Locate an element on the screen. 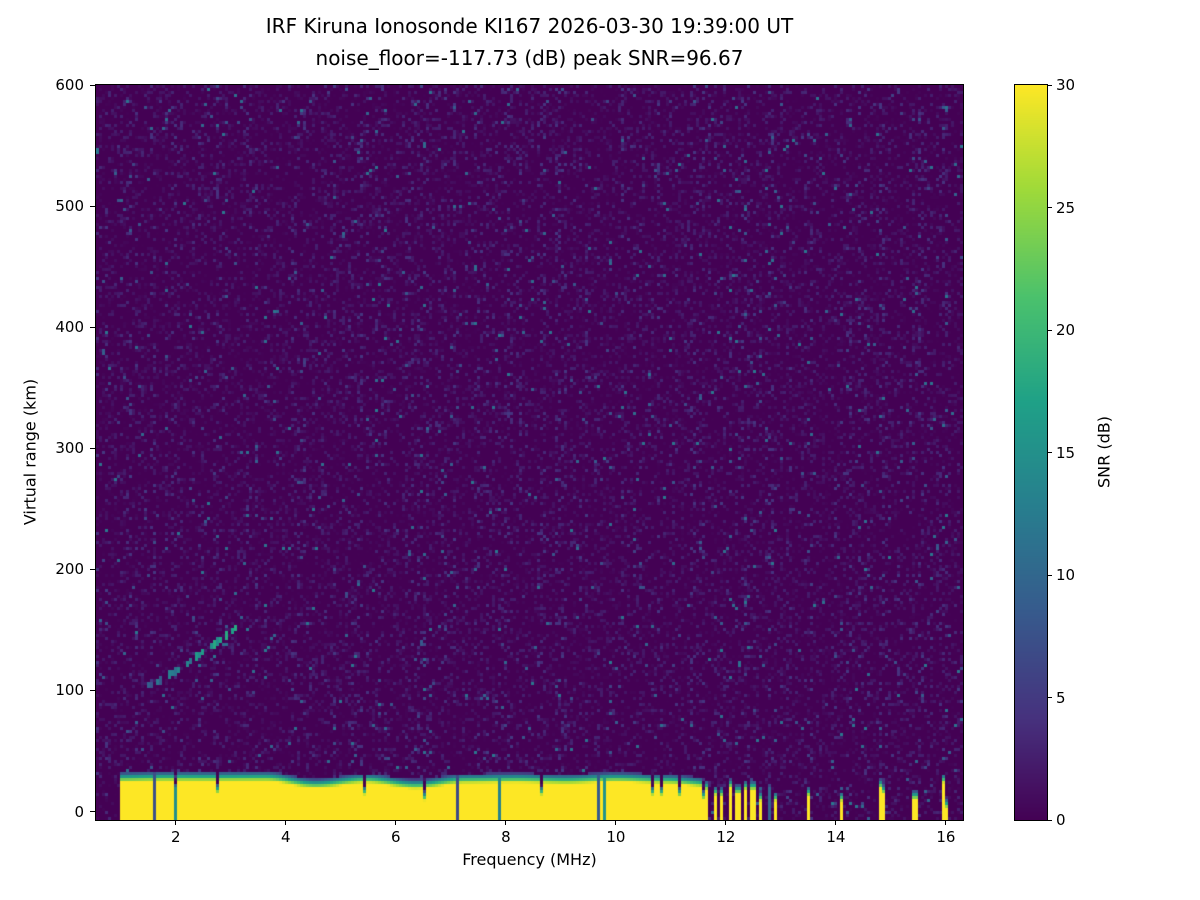 This screenshot has height=900, width=1200. x-tick-label: 6 is located at coordinates (396, 837).